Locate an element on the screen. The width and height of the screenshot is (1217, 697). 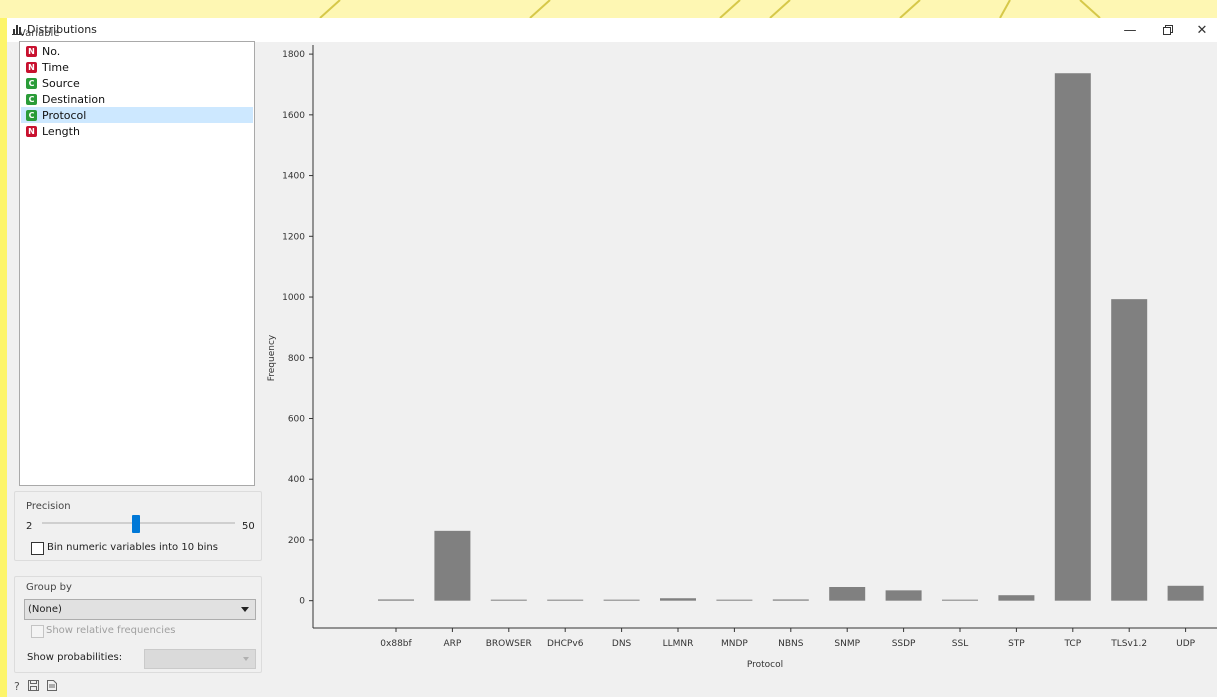
bar-mndp is located at coordinates (734, 600).